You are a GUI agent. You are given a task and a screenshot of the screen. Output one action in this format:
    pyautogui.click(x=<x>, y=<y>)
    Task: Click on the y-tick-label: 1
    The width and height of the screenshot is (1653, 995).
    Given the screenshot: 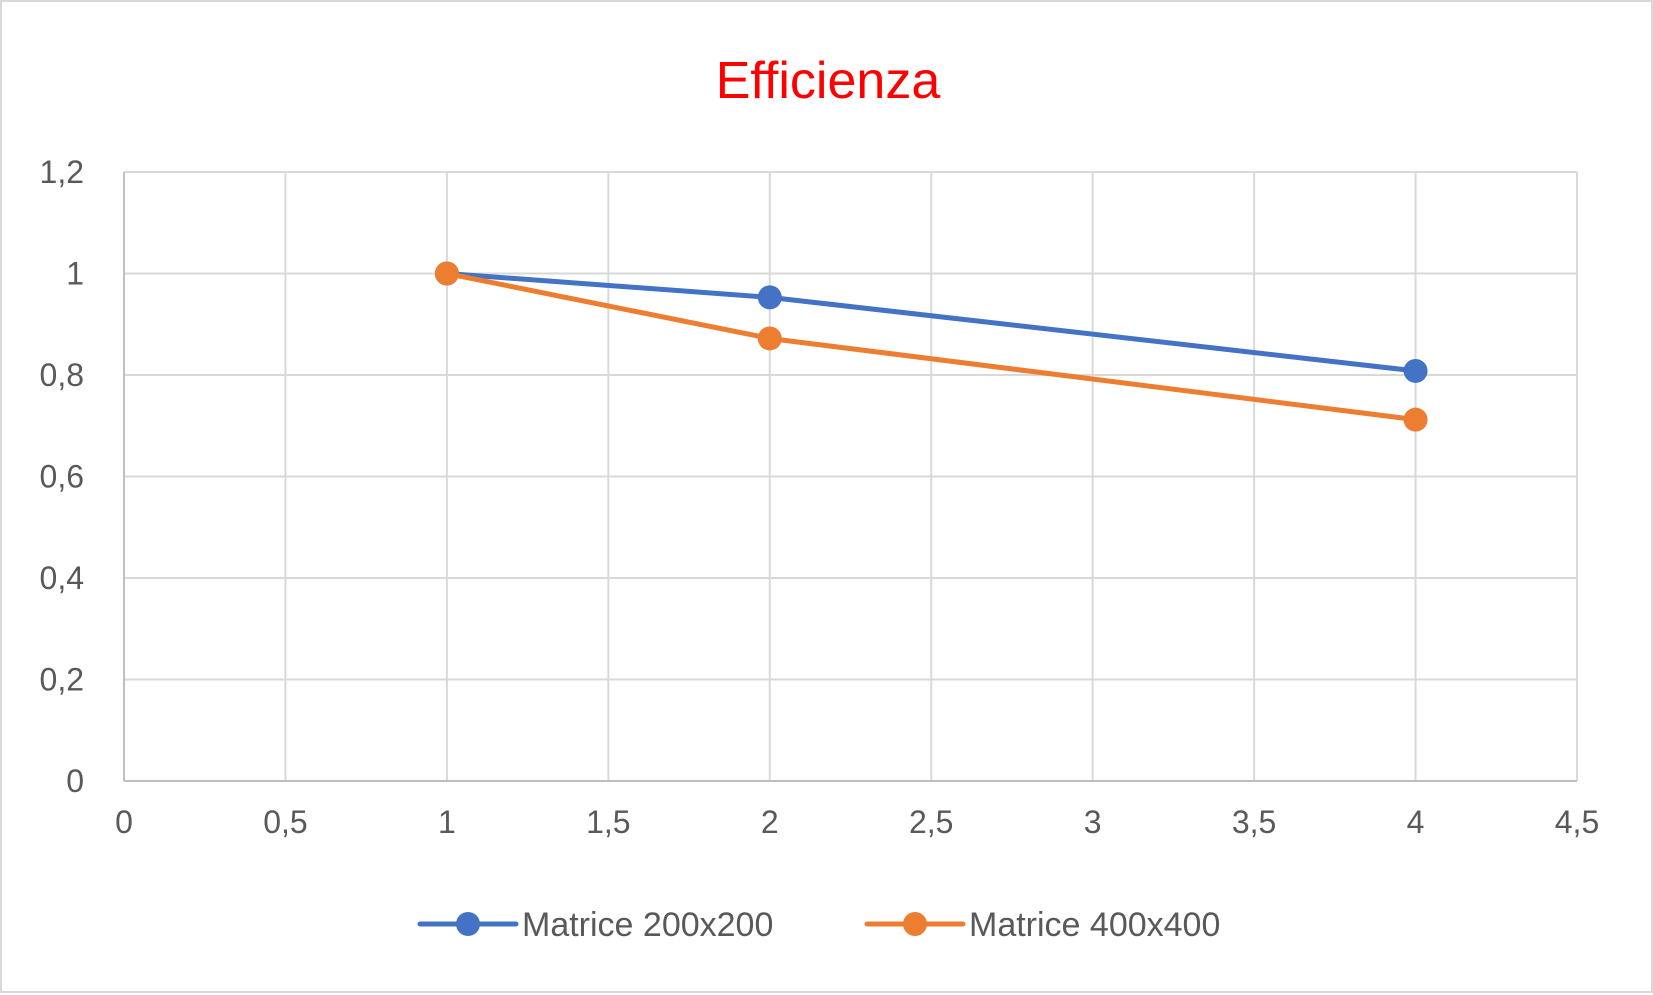 What is the action you would take?
    pyautogui.click(x=75, y=274)
    